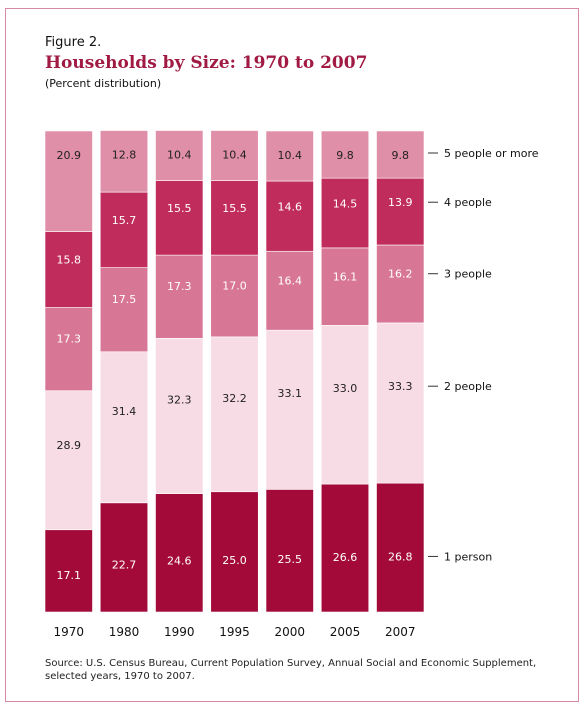 Image resolution: width=585 pixels, height=712 pixels. I want to click on bar-segment-1980-s2, so click(124, 427).